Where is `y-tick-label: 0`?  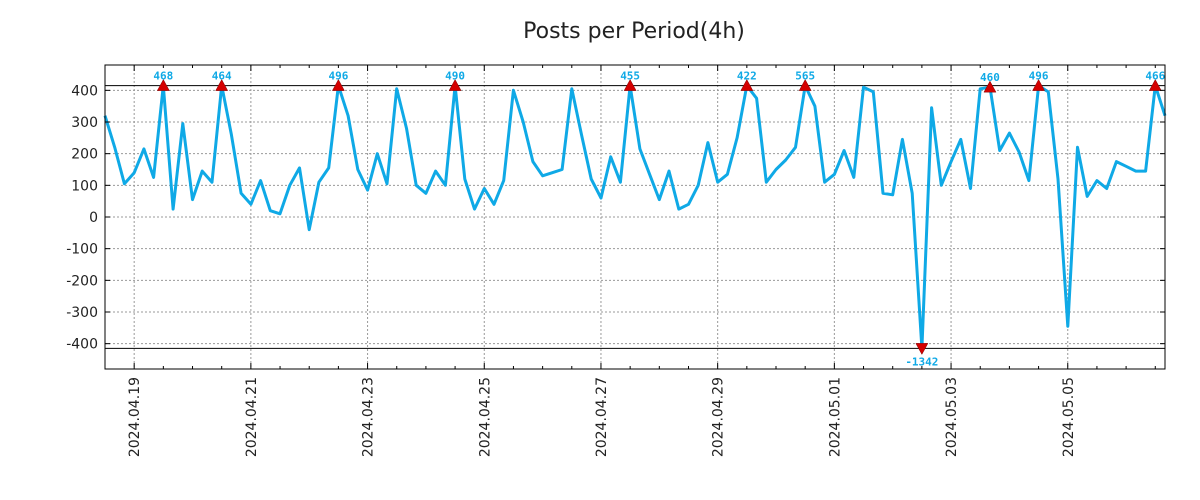 y-tick-label: 0 is located at coordinates (93, 218).